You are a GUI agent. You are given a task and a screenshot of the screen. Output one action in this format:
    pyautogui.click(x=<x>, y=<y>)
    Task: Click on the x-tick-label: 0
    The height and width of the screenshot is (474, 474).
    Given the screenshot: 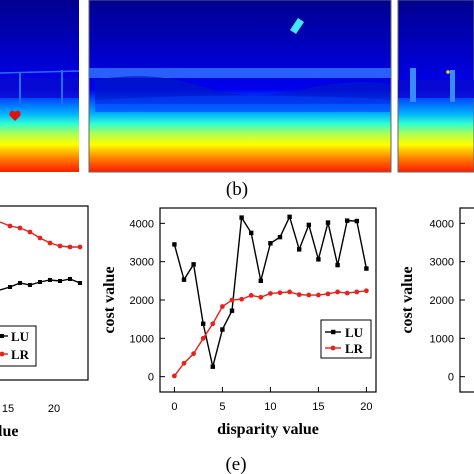 What is the action you would take?
    pyautogui.click(x=174, y=407)
    